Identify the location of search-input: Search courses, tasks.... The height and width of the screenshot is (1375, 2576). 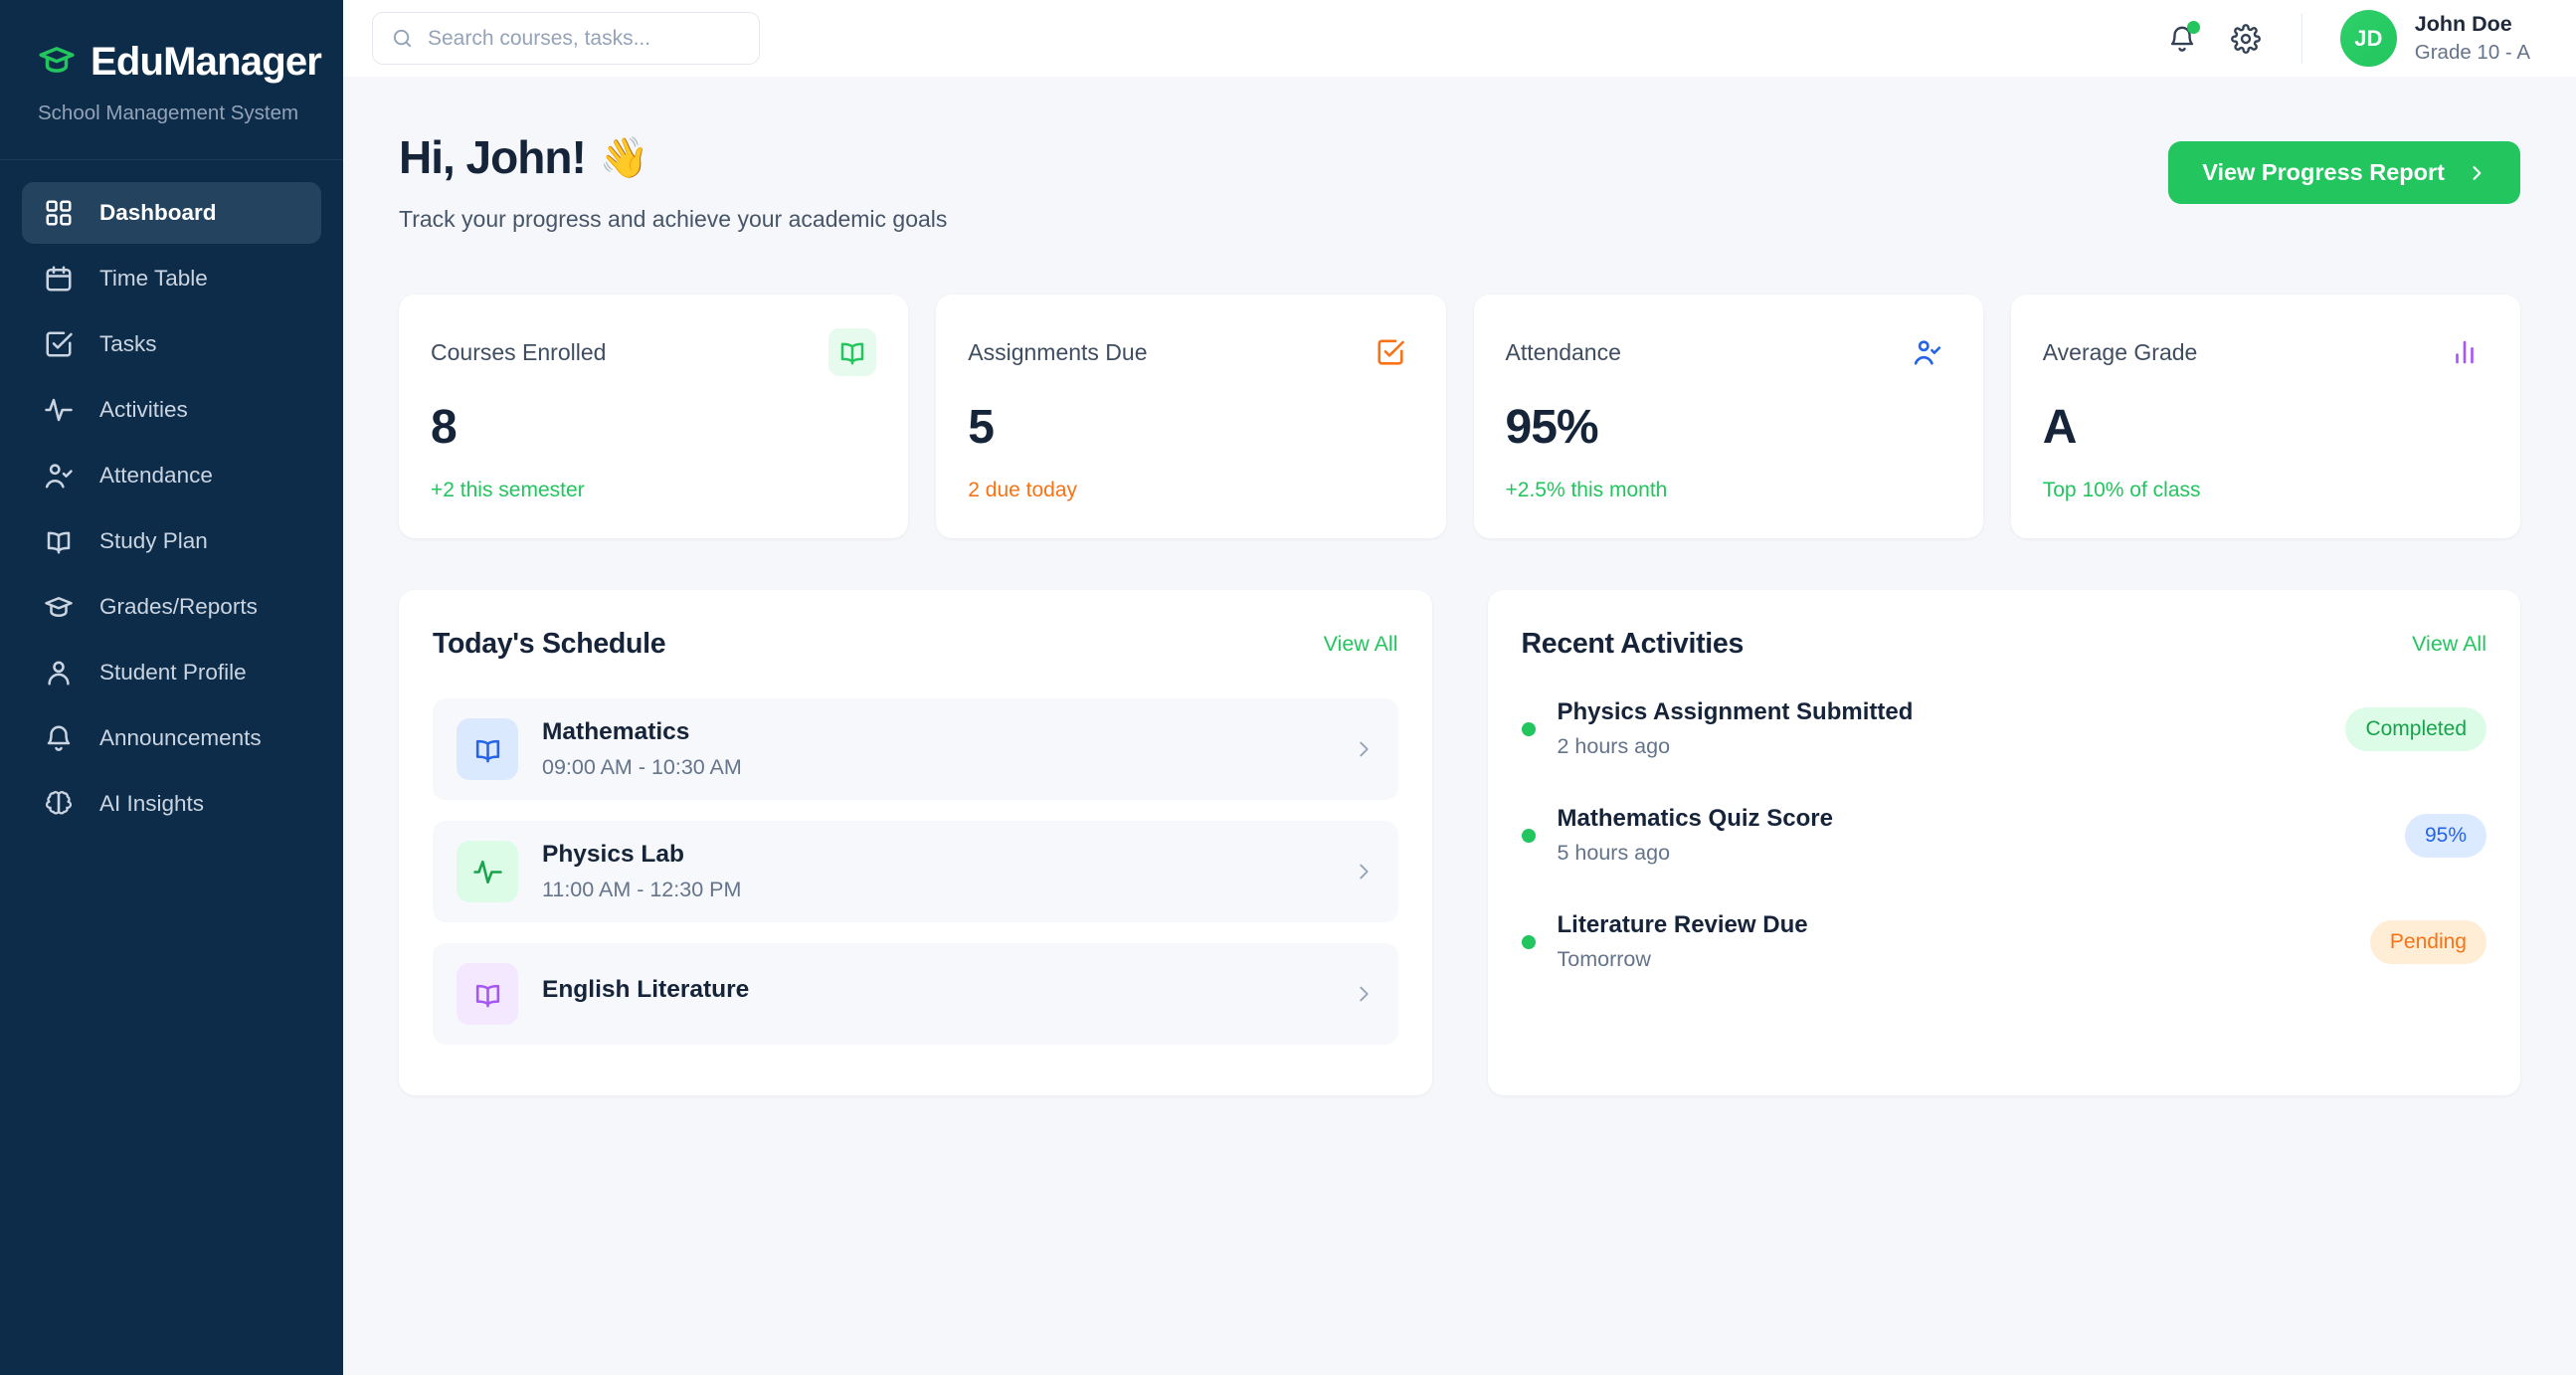
(566, 38).